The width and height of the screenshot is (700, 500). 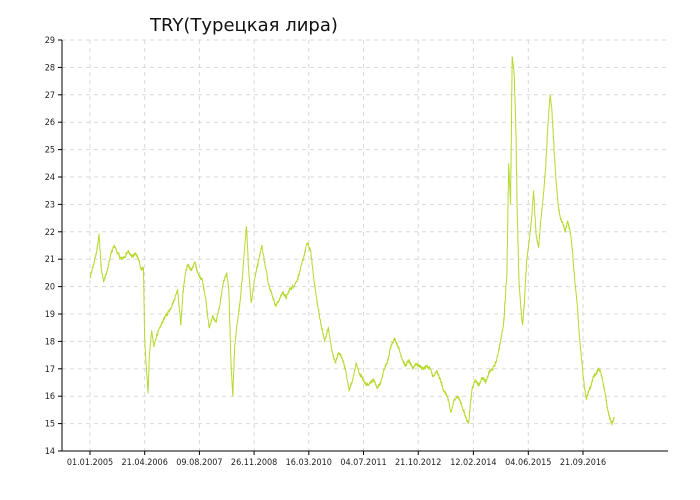 I want to click on y-axis-ticks: 14 15 16 17 18 19 20 21 22 23 24 25 26 27 28 29, so click(x=53, y=246).